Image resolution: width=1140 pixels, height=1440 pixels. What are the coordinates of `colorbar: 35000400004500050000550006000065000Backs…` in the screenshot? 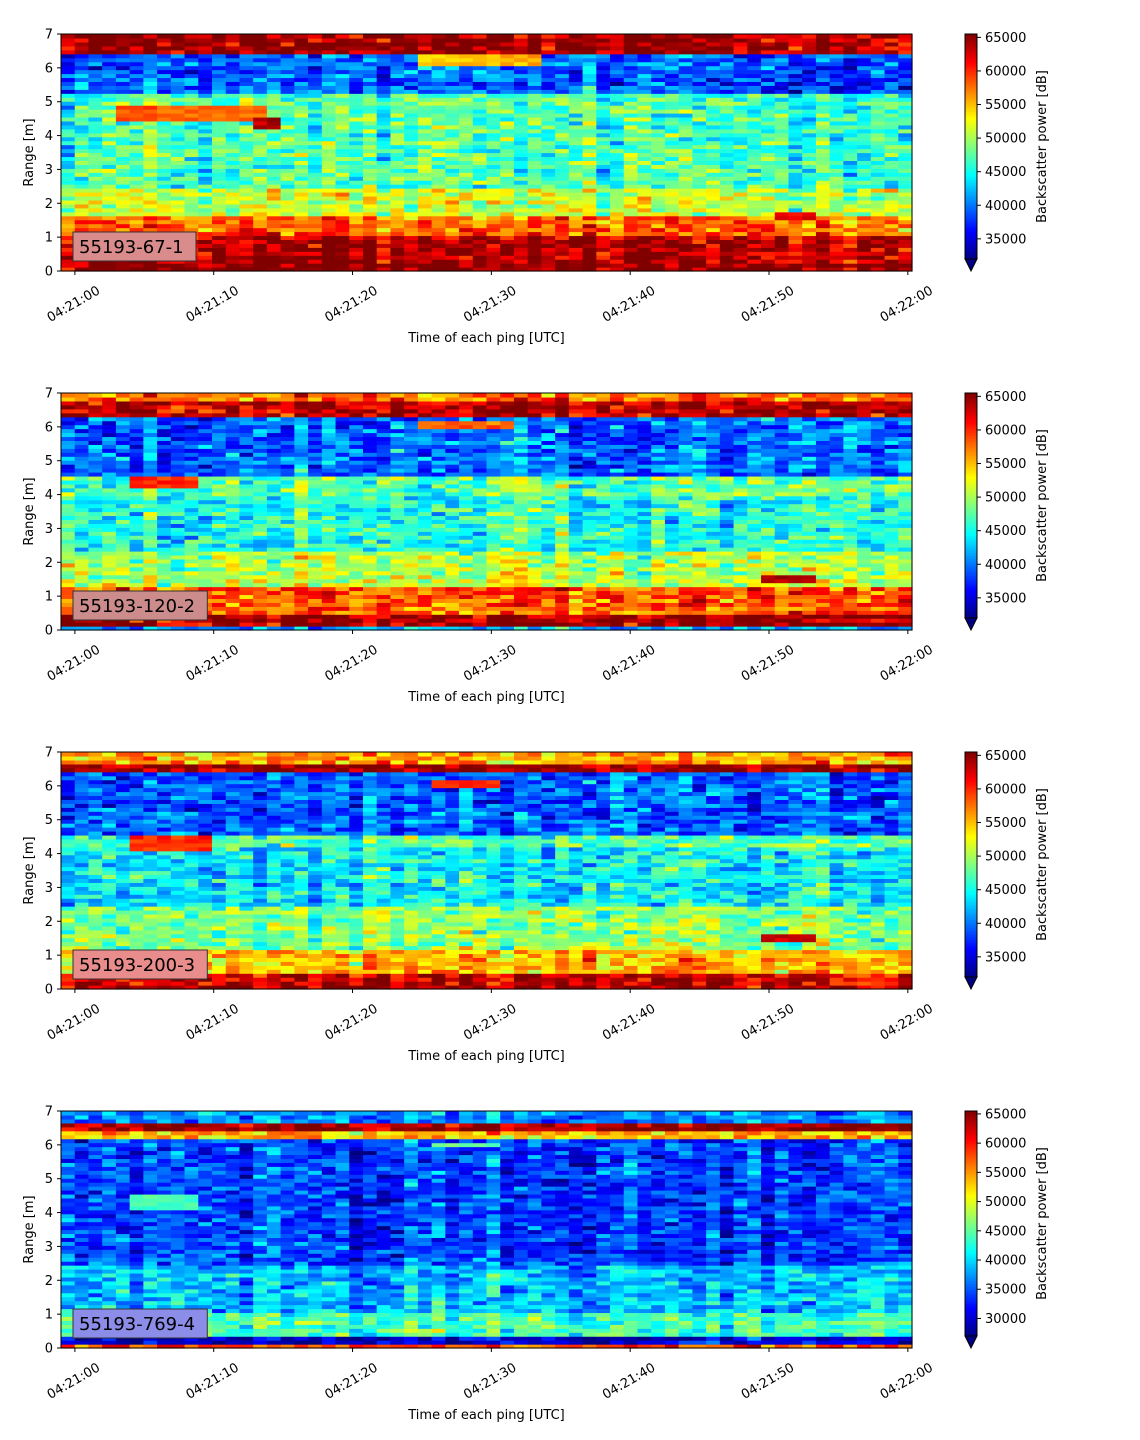 It's located at (1007, 151).